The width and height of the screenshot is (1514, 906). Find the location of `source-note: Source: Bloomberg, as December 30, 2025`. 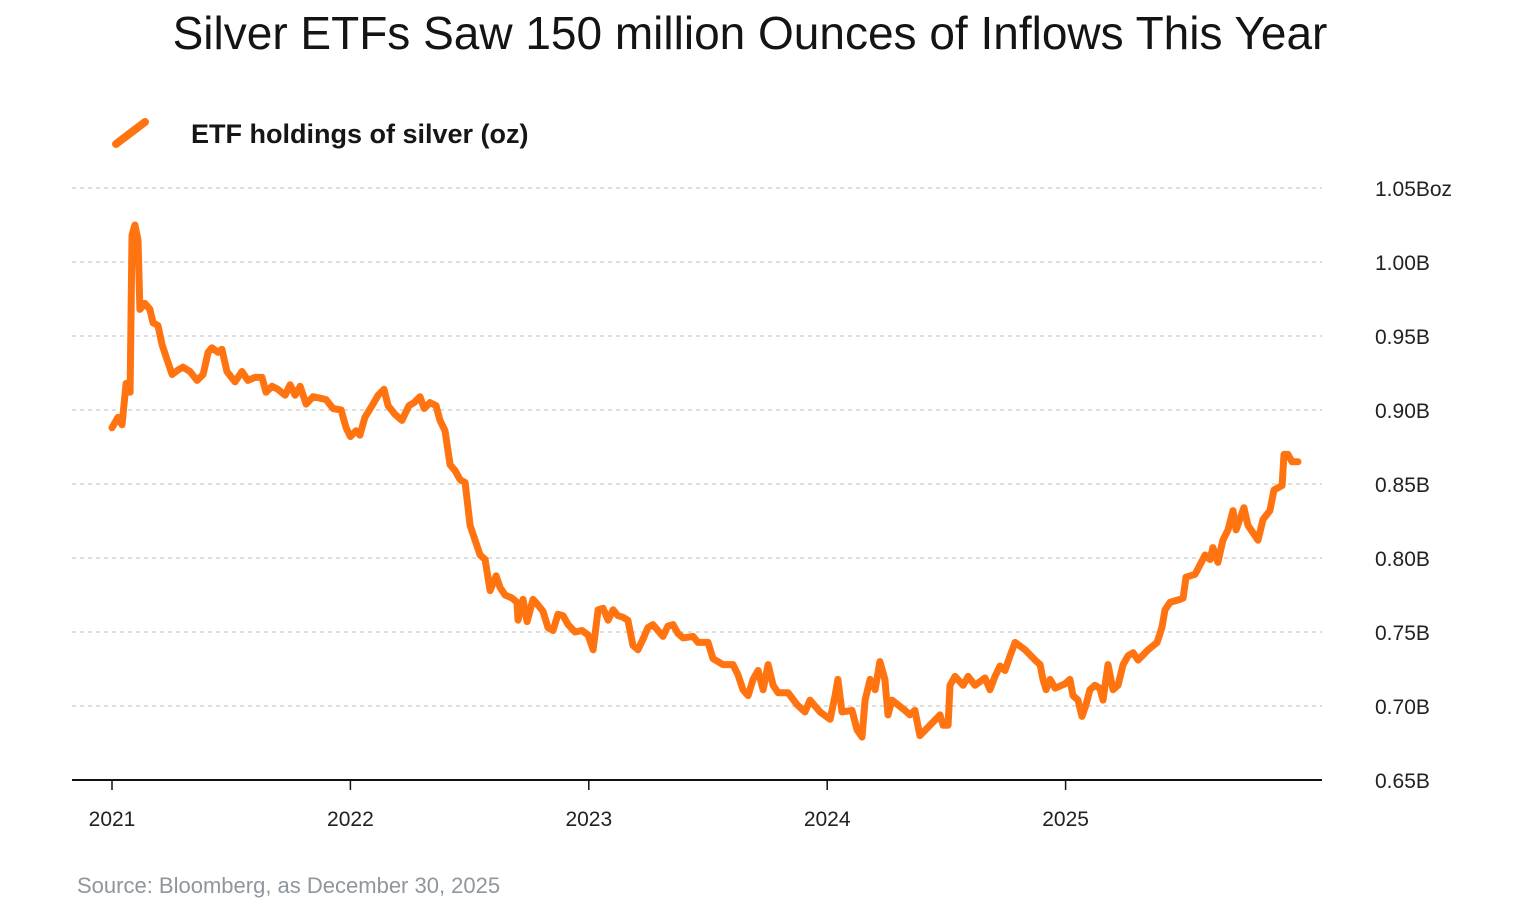

source-note: Source: Bloomberg, as December 30, 2025 is located at coordinates (289, 885).